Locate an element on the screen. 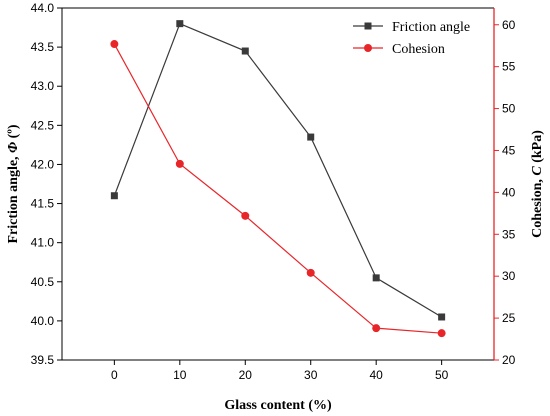  left-y-tick-label: 39.5 is located at coordinates (43, 360).